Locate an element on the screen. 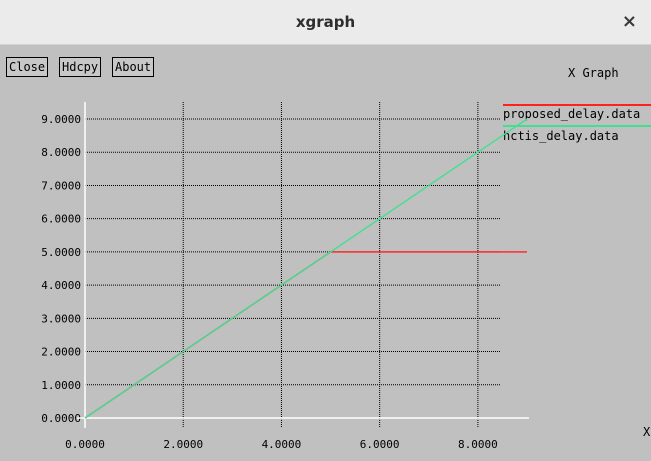 The height and width of the screenshot is (461, 651). legend-line-hctis is located at coordinates (577, 126).